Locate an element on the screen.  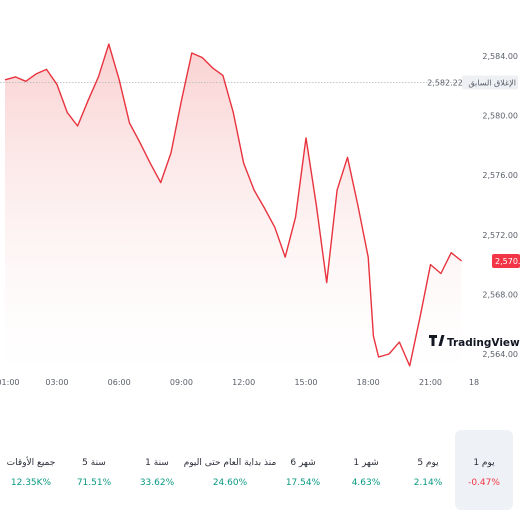
x-tick-label: 21:00 is located at coordinates (430, 382).